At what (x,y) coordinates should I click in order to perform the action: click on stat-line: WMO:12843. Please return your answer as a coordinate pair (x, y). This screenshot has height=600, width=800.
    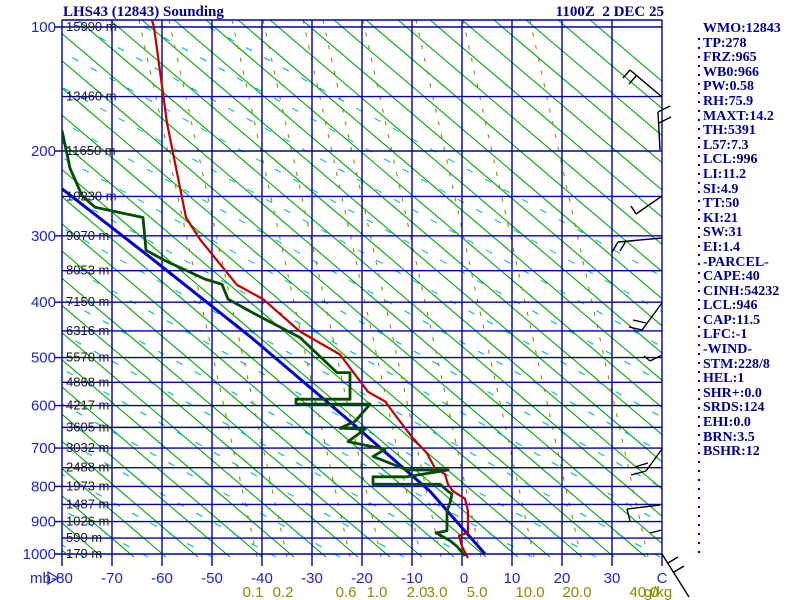
    Looking at the image, I should click on (742, 28).